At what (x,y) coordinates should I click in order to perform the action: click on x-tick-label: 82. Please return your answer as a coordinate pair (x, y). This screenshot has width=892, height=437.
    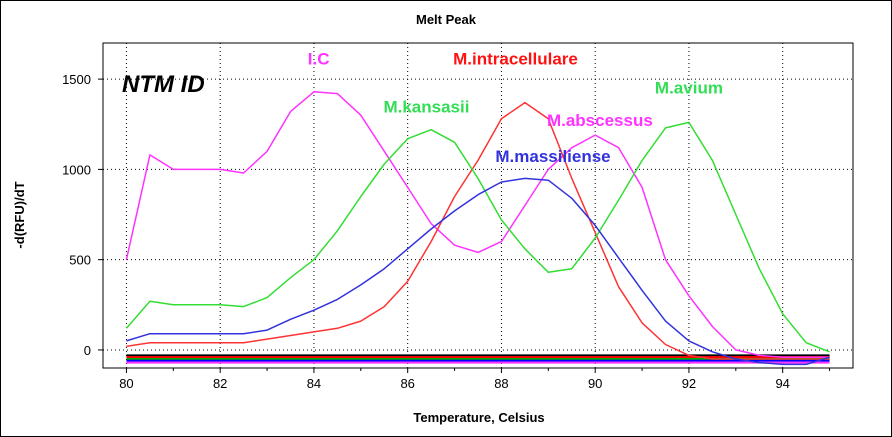
    Looking at the image, I should click on (220, 383).